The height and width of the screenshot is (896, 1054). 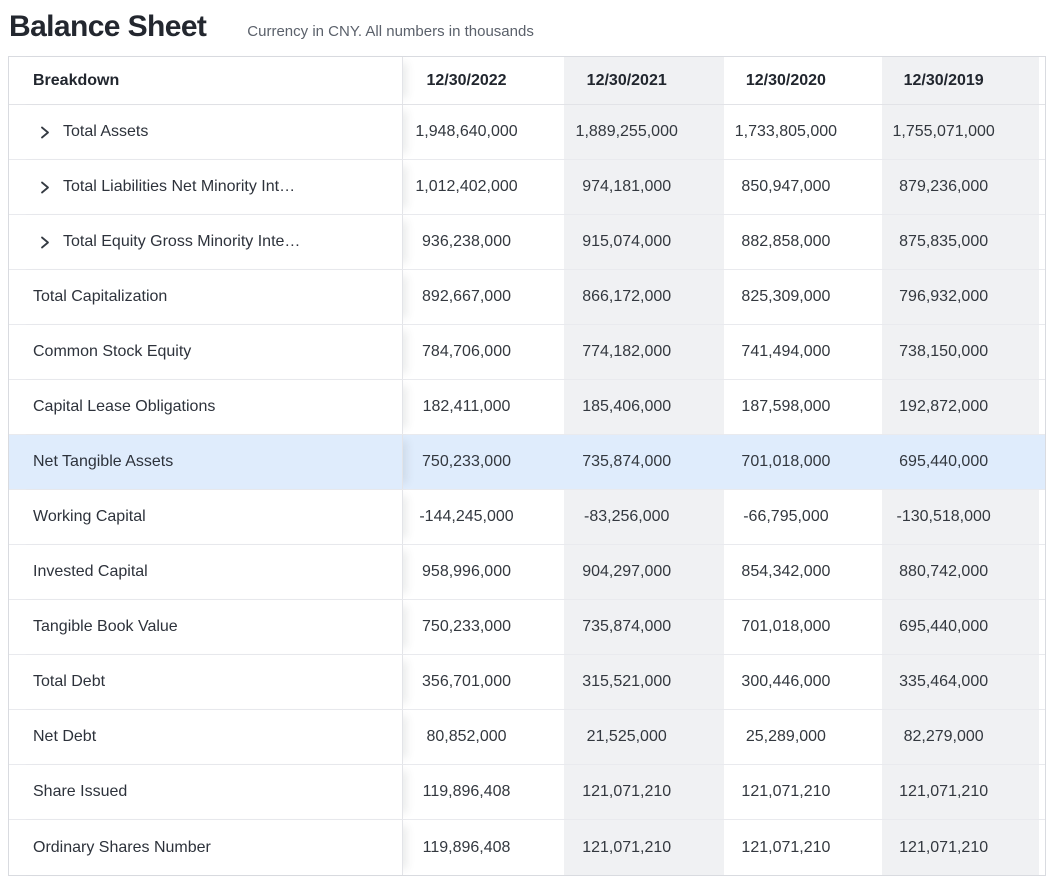 What do you see at coordinates (960, 297) in the screenshot?
I see `cell-value: 796,932,000` at bounding box center [960, 297].